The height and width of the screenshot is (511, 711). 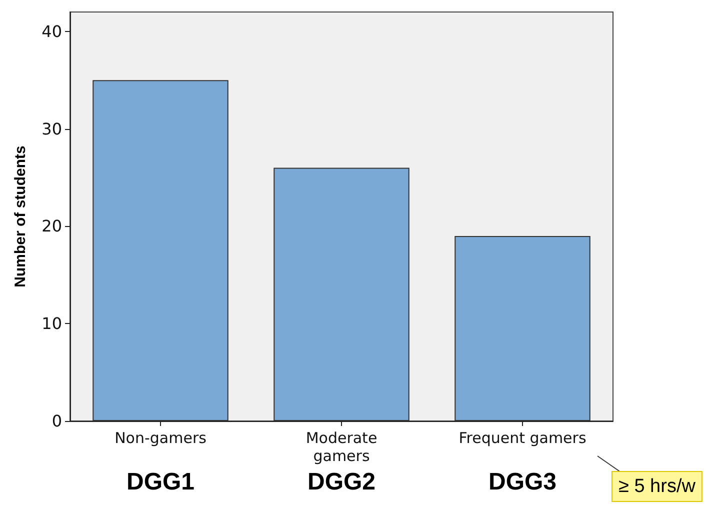 I want to click on y-tick-label: 0, so click(x=57, y=421).